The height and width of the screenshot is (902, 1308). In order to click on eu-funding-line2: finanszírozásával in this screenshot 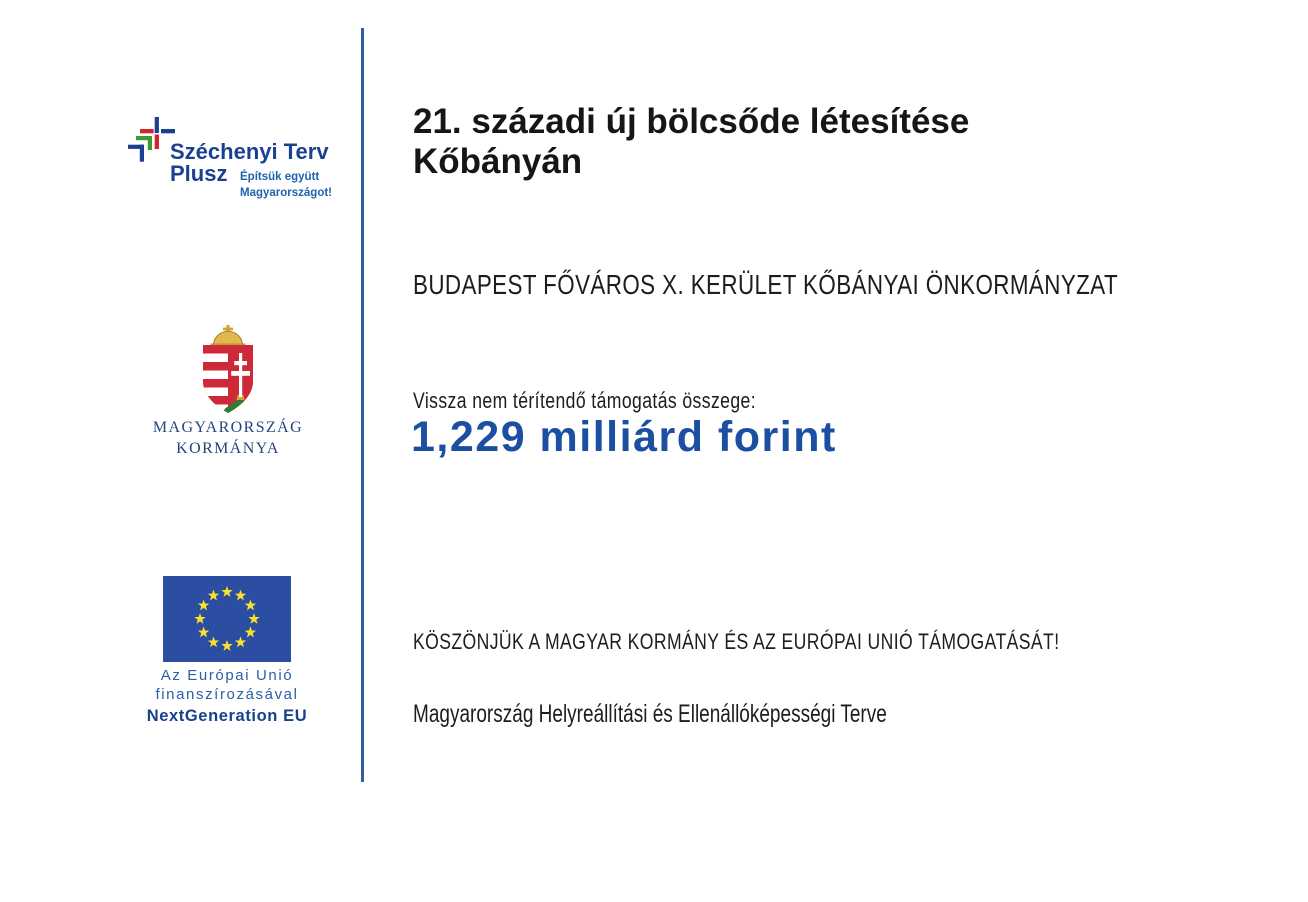, I will do `click(227, 694)`.